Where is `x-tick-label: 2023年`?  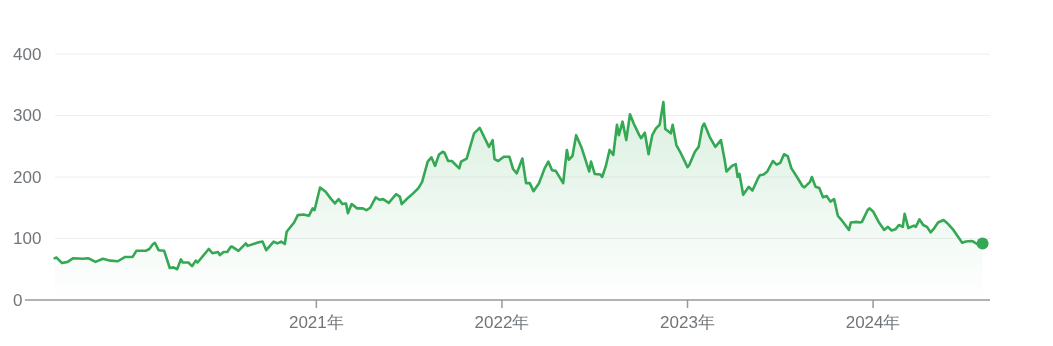
x-tick-label: 2023年 is located at coordinates (687, 322).